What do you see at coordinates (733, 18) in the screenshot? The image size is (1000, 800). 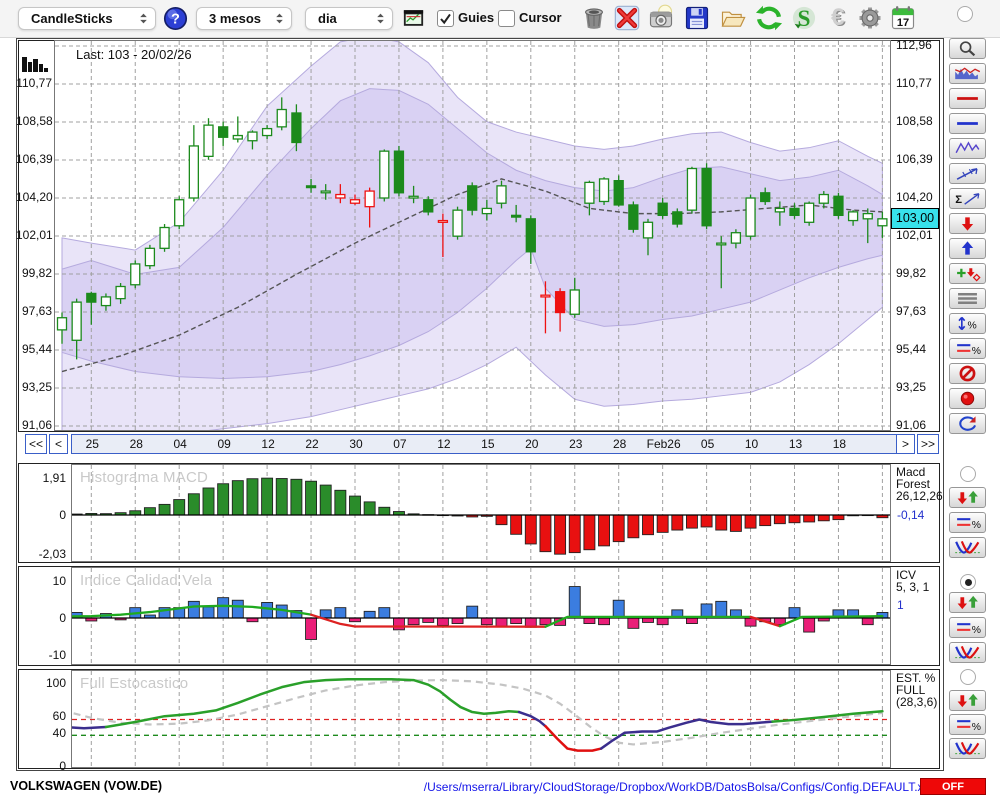 I see `open-button` at bounding box center [733, 18].